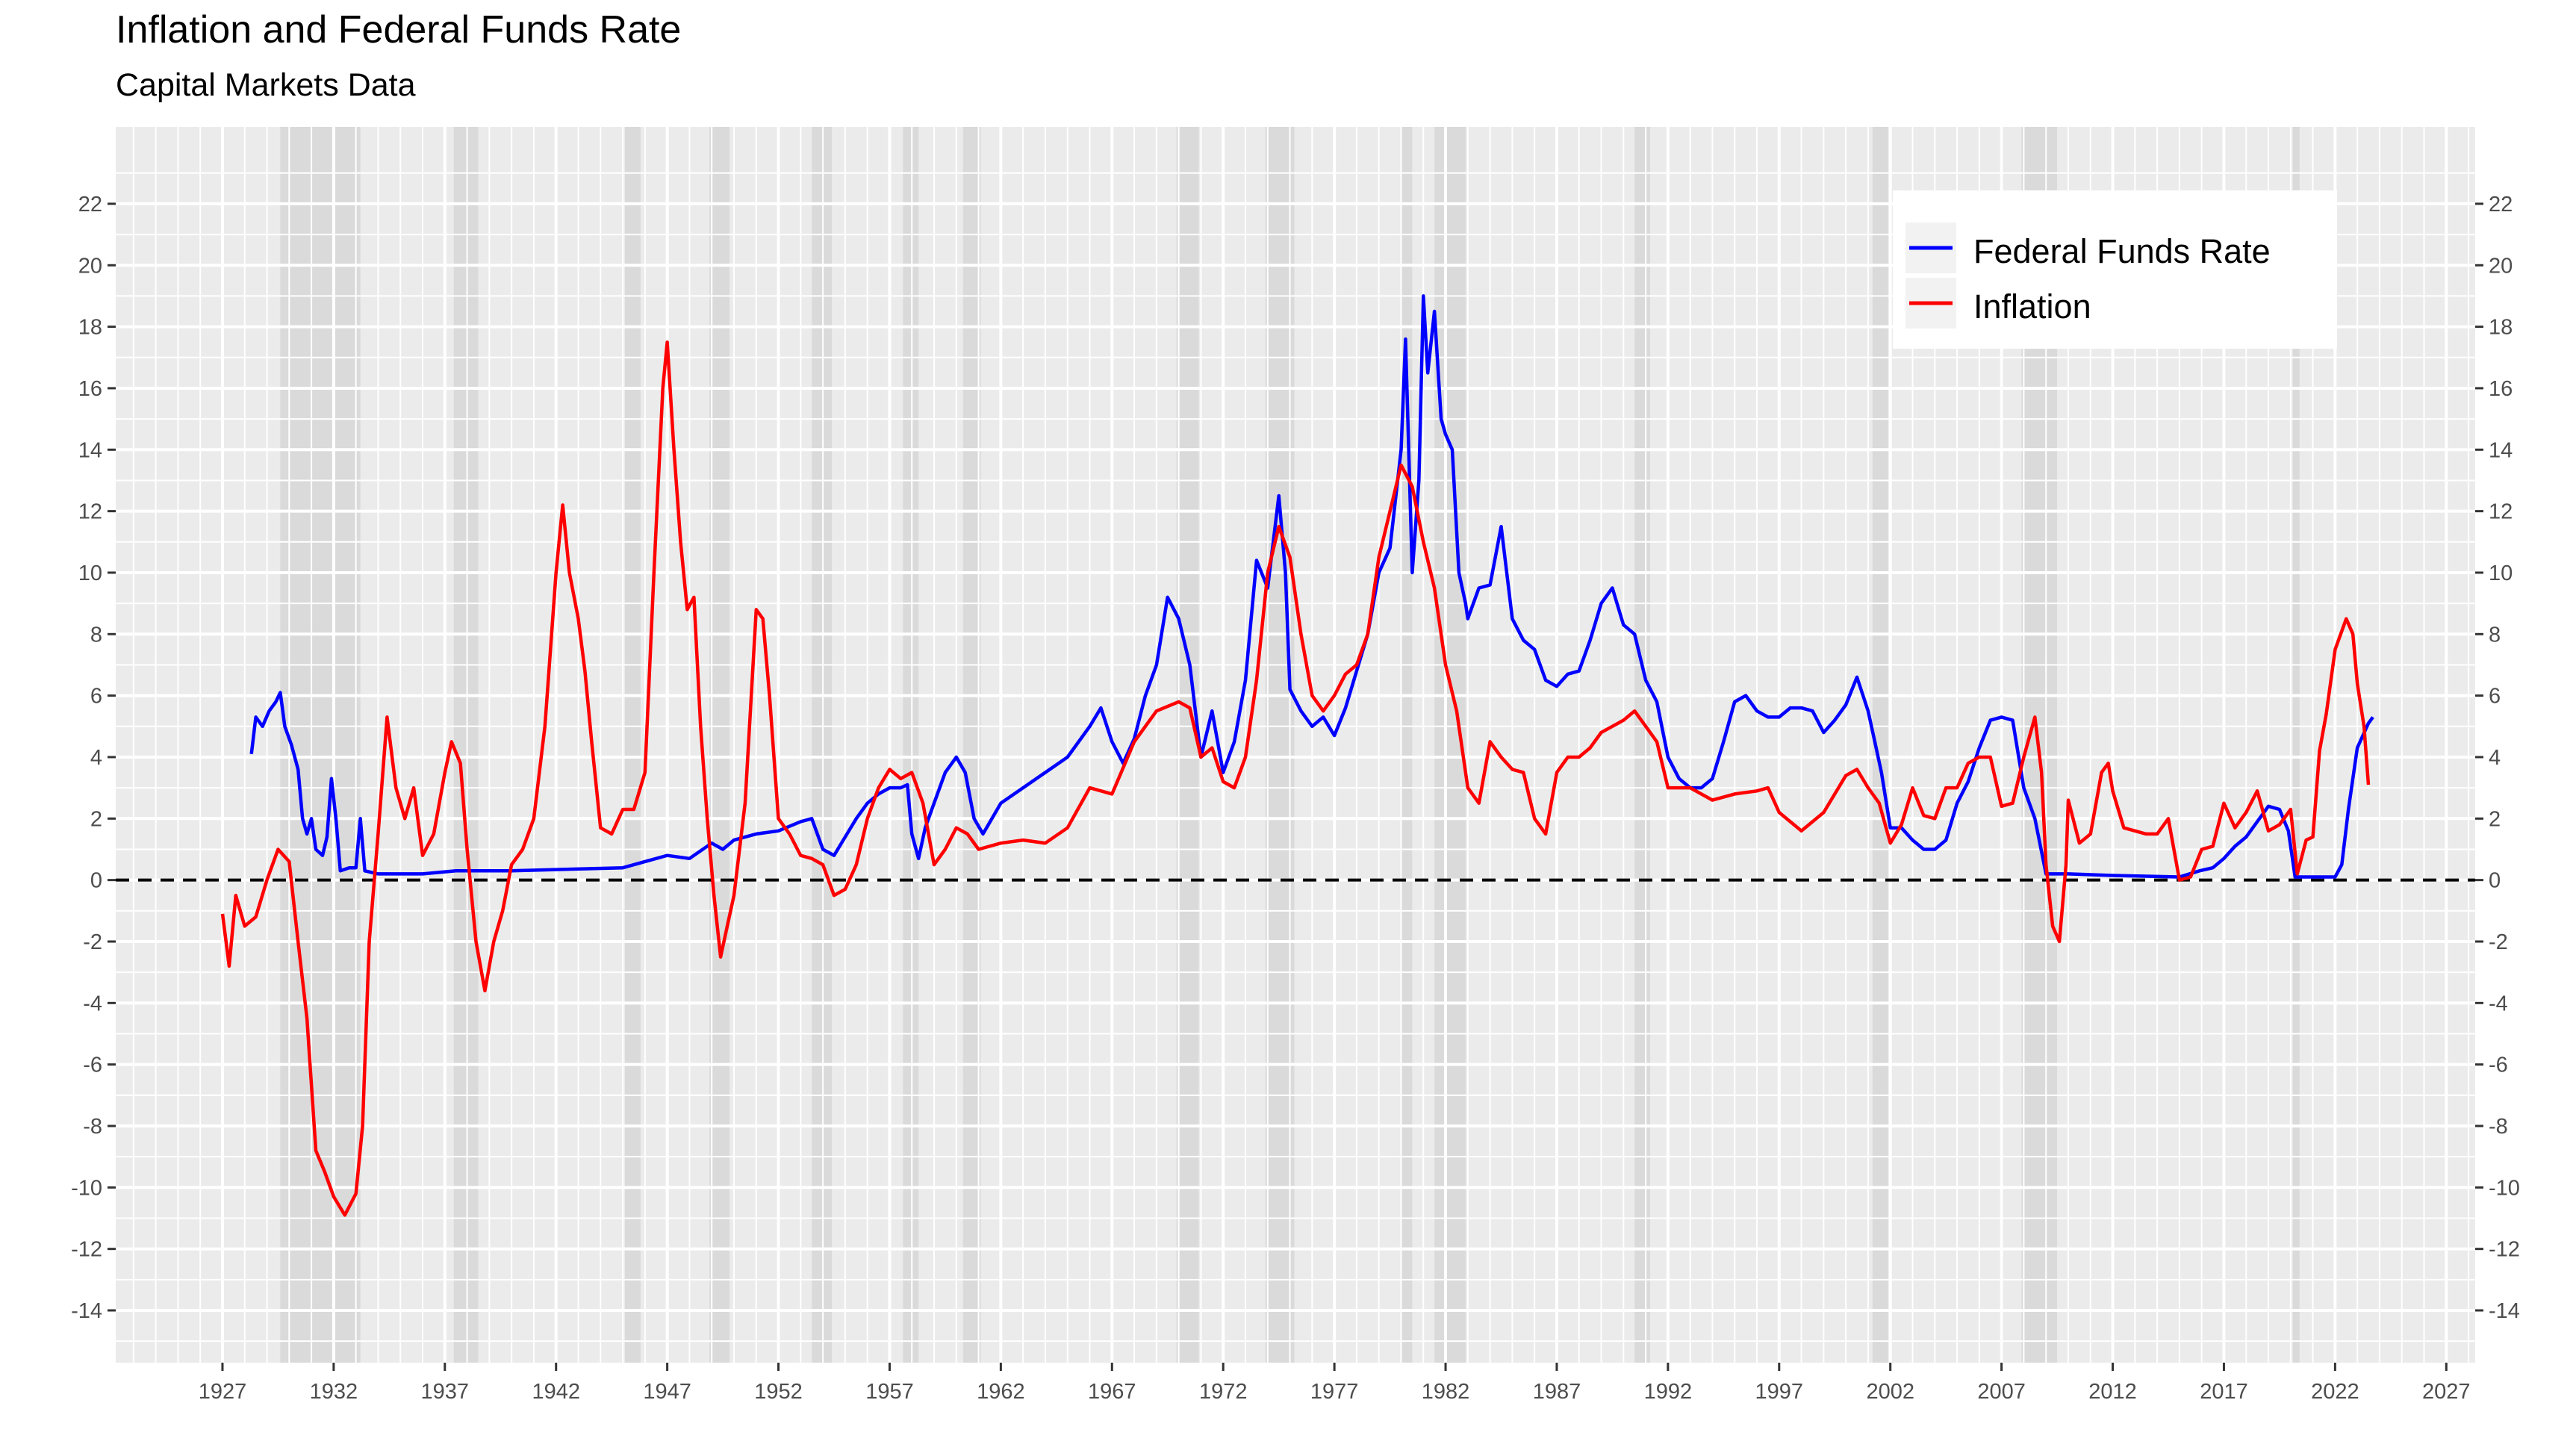 The width and height of the screenshot is (2576, 1456). Describe the element at coordinates (2501, 266) in the screenshot. I see `y-tick-label-right: 20` at that location.